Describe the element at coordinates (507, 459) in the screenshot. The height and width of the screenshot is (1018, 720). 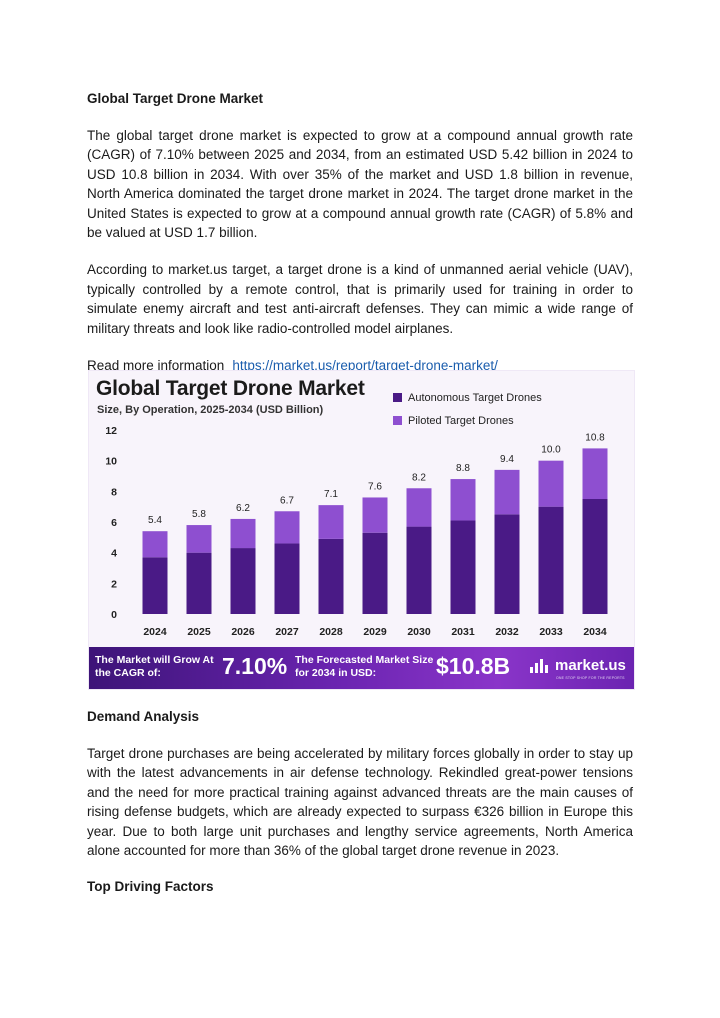
I see `bar-total-label: 9.4` at that location.